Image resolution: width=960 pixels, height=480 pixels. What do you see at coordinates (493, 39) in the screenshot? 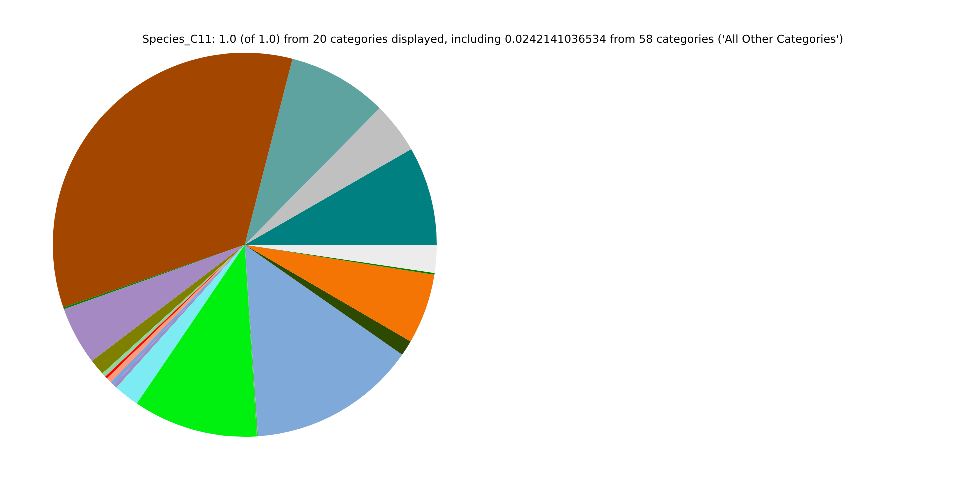
I see `text: Species_C11: 1.0 (of 1.0) from 20 categories displayed, including 0.0242141036534 from 58 categories ('All Other Categories')` at bounding box center [493, 39].